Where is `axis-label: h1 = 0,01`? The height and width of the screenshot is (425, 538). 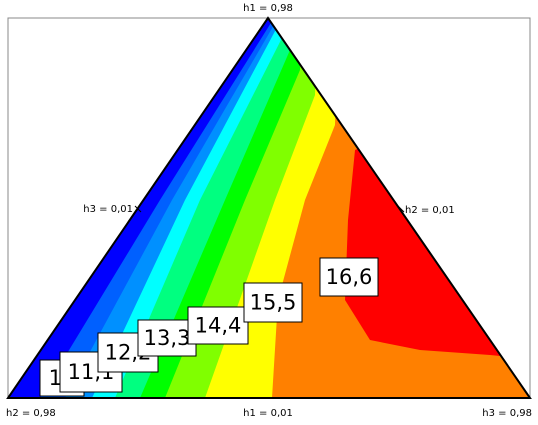
axis-label: h1 = 0,01 is located at coordinates (268, 413).